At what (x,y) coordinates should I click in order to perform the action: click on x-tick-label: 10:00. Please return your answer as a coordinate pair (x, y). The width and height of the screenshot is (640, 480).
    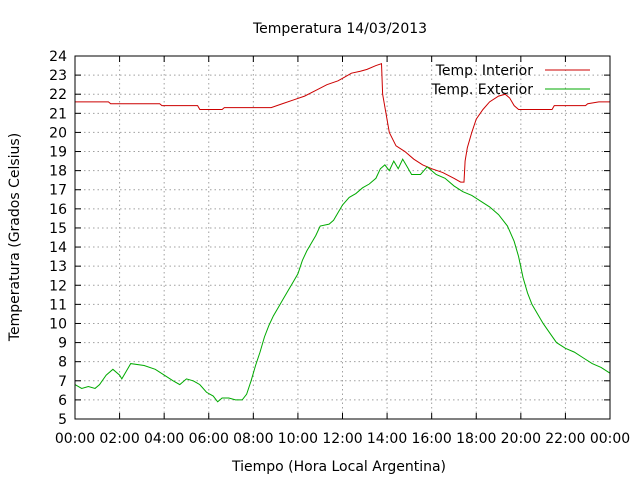
    Looking at the image, I should click on (298, 439).